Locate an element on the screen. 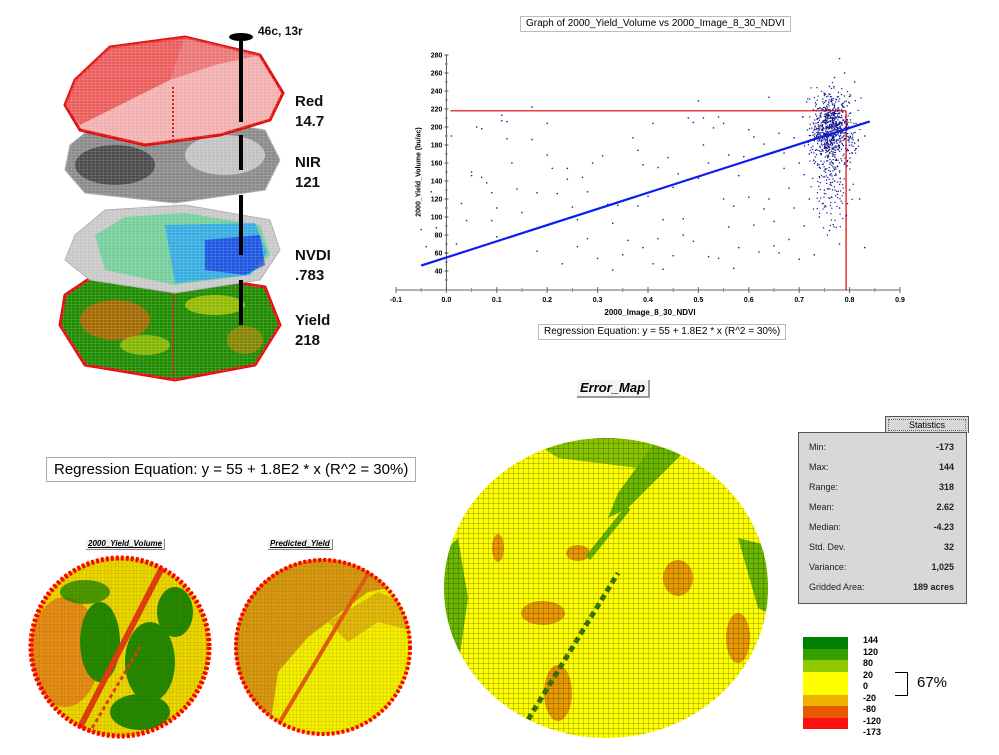 This screenshot has width=999, height=755. statistics-tab: Statistics is located at coordinates (927, 424).